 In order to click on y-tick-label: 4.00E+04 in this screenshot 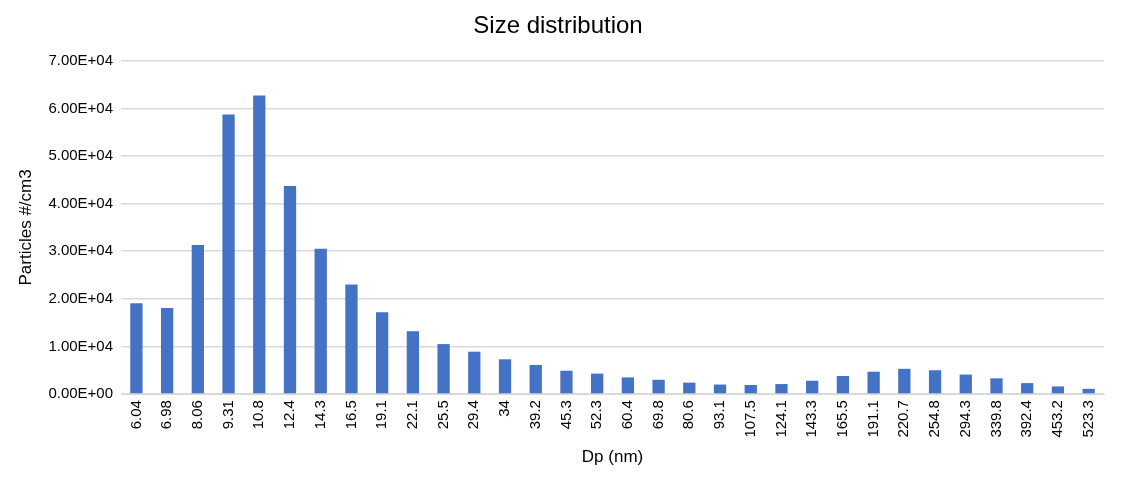, I will do `click(81, 202)`.